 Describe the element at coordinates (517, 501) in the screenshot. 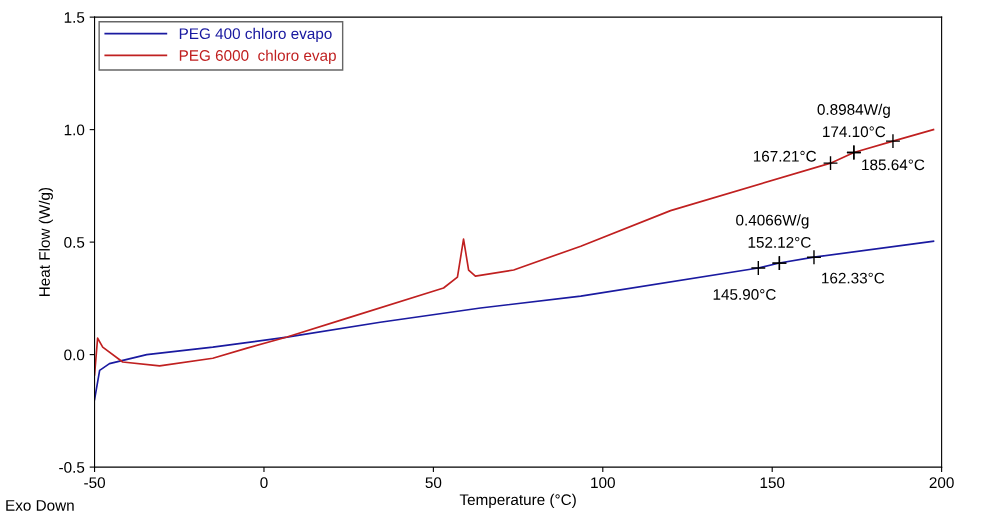

I see `x-axis-title: Temperature (°C)` at that location.